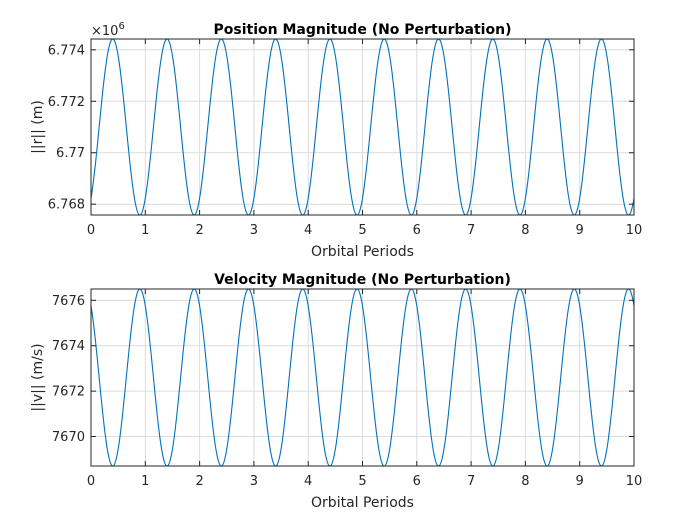 The image size is (700, 525). I want to click on y-exponent-label: ×10⁶, so click(108, 30).